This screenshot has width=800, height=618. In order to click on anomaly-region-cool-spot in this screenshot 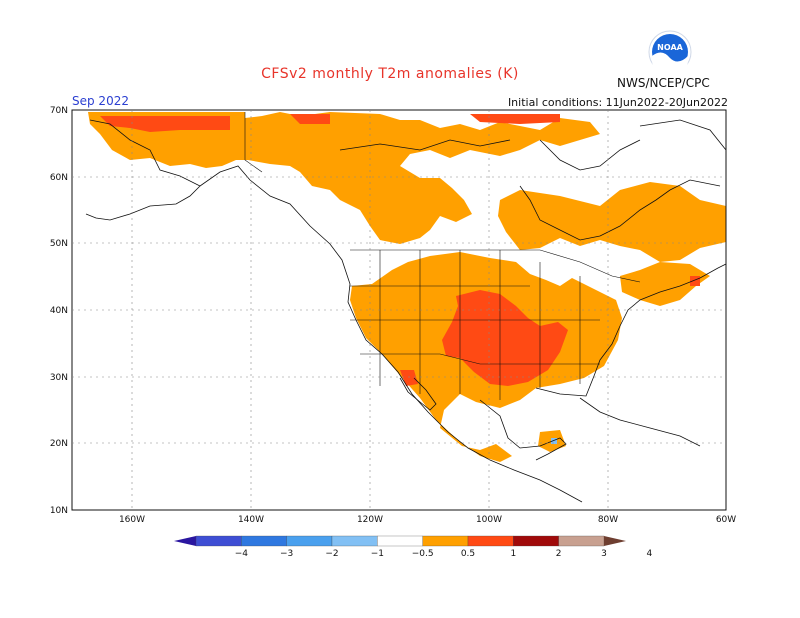, I will do `click(554, 441)`.